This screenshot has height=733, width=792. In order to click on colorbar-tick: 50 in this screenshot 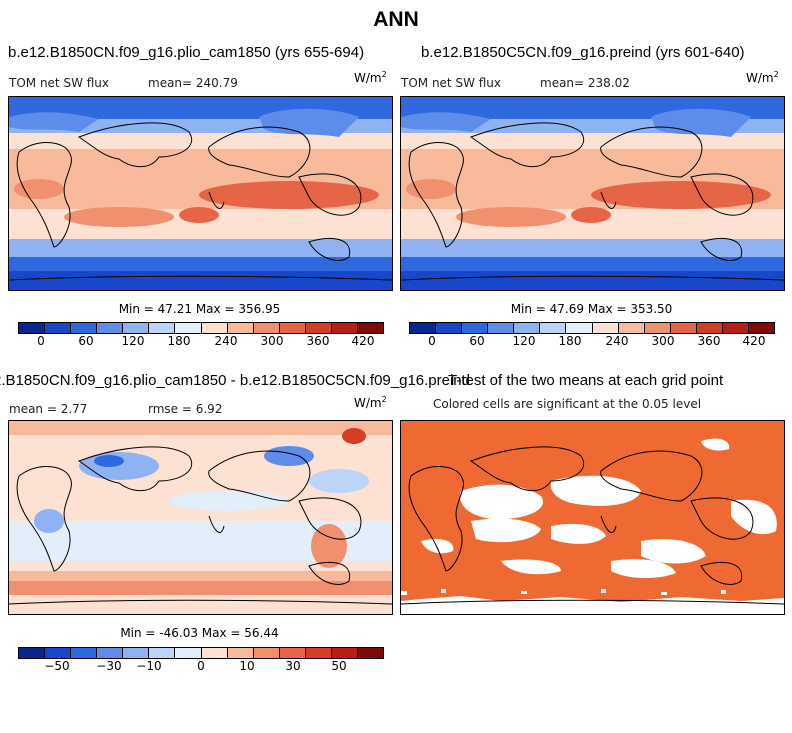, I will do `click(339, 666)`.